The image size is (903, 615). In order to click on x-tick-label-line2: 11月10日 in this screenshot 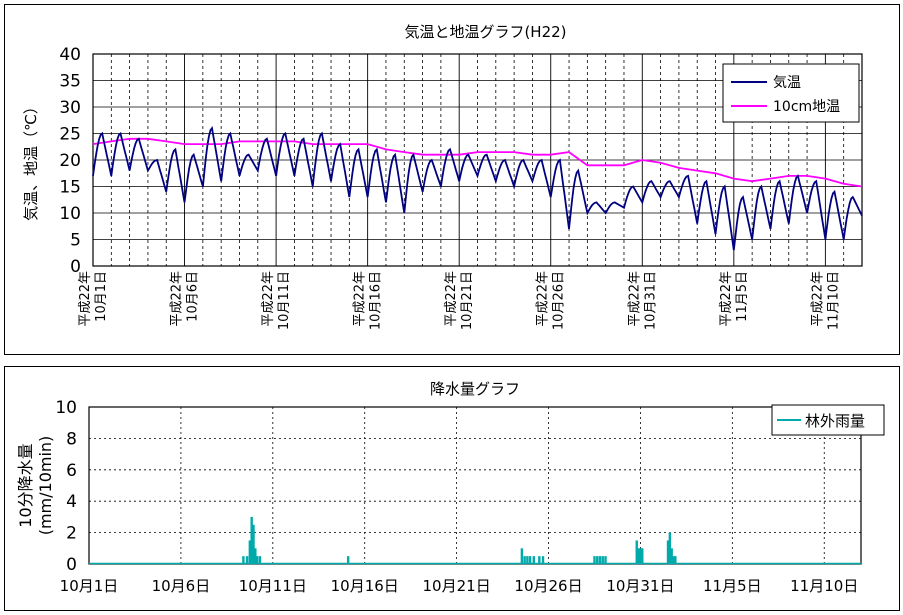, I will do `click(833, 300)`.